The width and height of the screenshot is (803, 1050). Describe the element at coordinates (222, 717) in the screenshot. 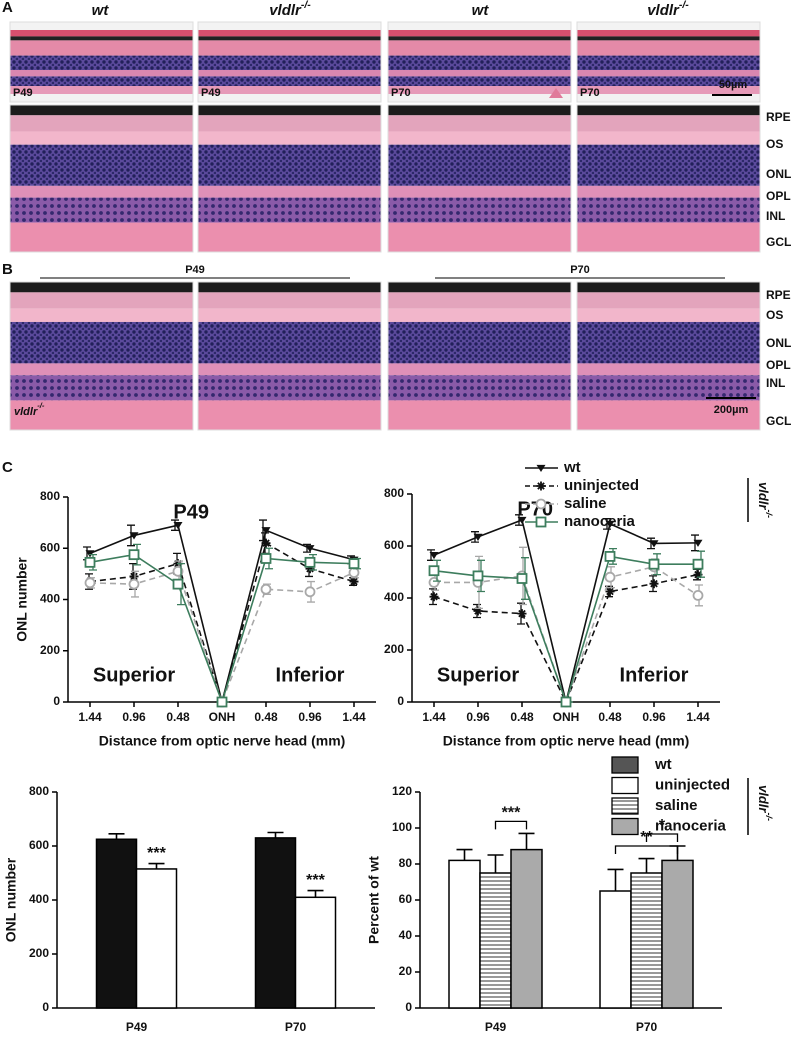

I see `x-tick-label: ONH` at that location.